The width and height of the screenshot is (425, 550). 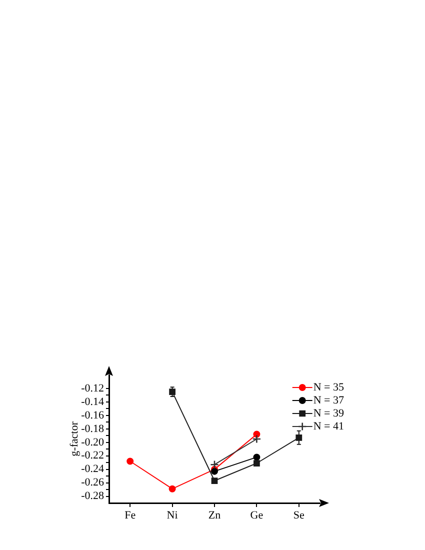 What do you see at coordinates (328, 413) in the screenshot?
I see `legend-label: N = 39` at bounding box center [328, 413].